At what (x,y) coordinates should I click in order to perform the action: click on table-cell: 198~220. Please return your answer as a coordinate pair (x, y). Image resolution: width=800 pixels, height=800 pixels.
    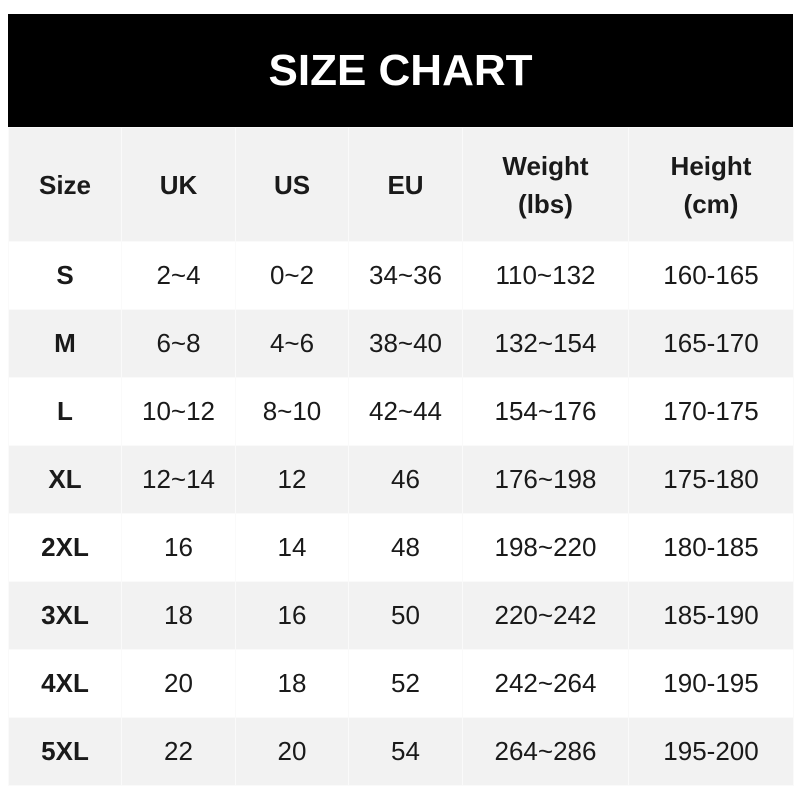
    Looking at the image, I should click on (545, 547).